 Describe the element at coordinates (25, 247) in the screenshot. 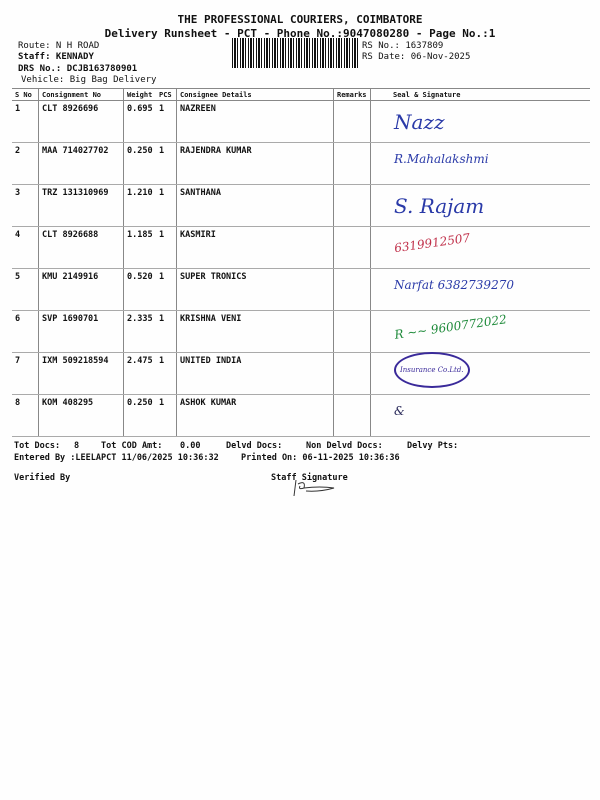

I see `sno: 4` at that location.